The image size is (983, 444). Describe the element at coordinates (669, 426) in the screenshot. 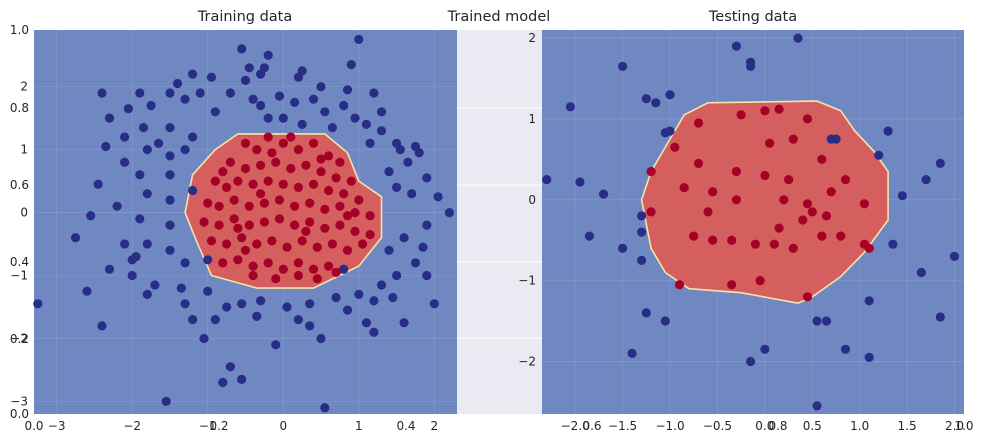

I see `test-xtick-label: −1.0` at that location.